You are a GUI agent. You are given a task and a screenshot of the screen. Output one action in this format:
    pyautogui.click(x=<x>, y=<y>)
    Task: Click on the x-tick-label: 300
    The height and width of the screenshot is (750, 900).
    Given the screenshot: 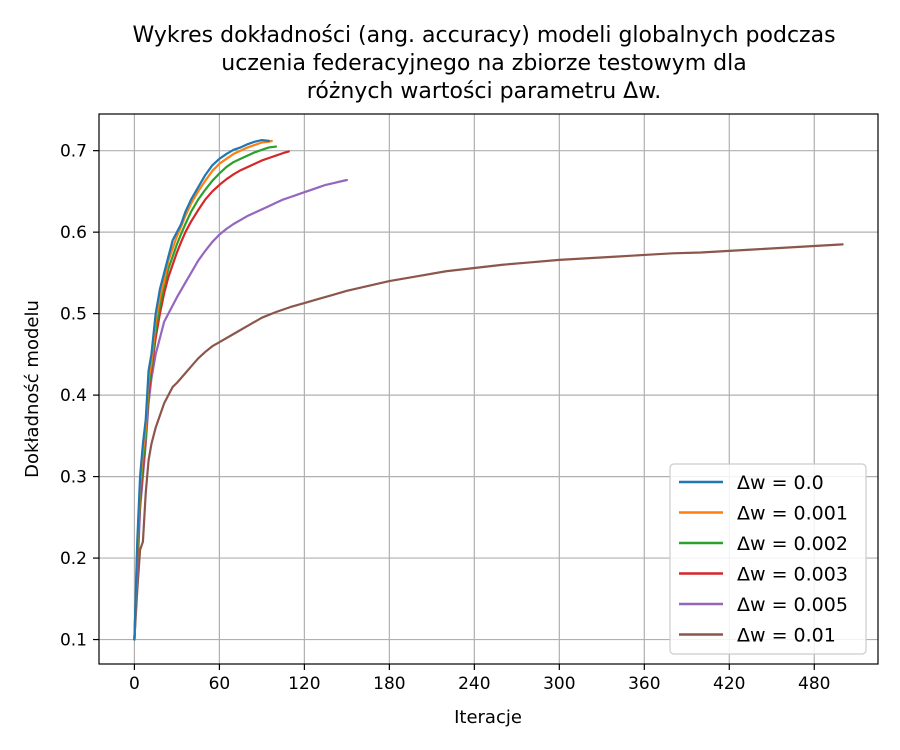 What is the action you would take?
    pyautogui.click(x=559, y=684)
    